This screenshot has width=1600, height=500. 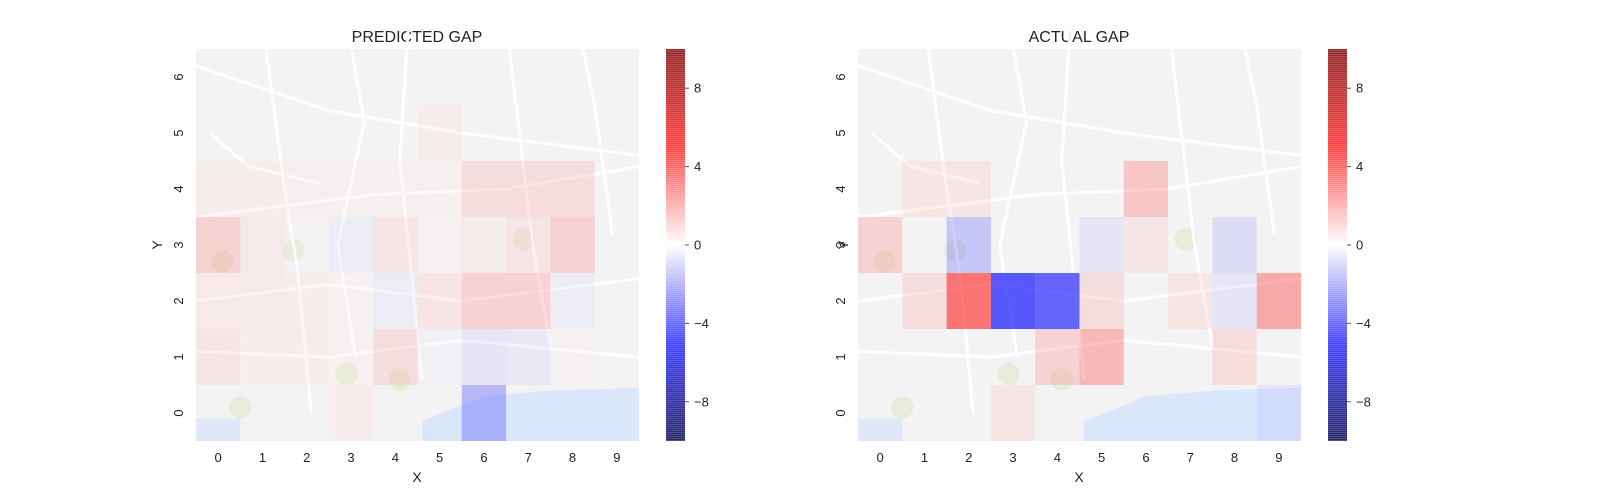 I want to click on colorbar-stripes, so click(x=675, y=245).